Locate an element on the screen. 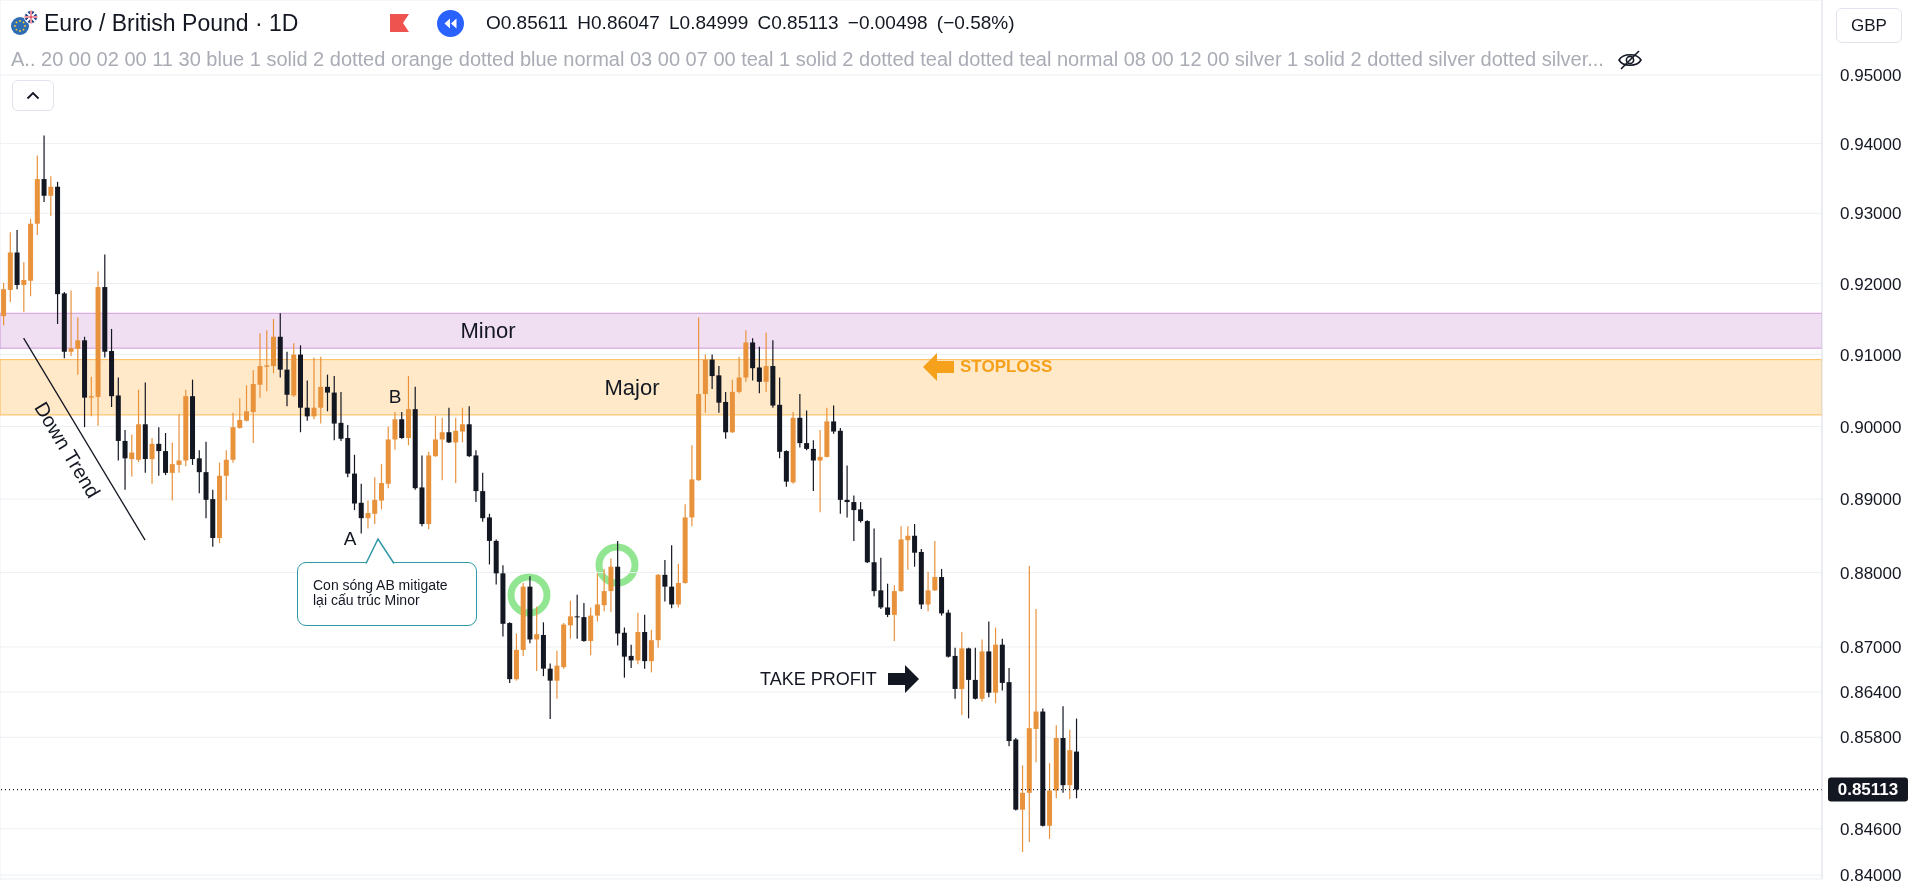 The height and width of the screenshot is (889, 1917). y-tick-label: 0.93000 is located at coordinates (1871, 214).